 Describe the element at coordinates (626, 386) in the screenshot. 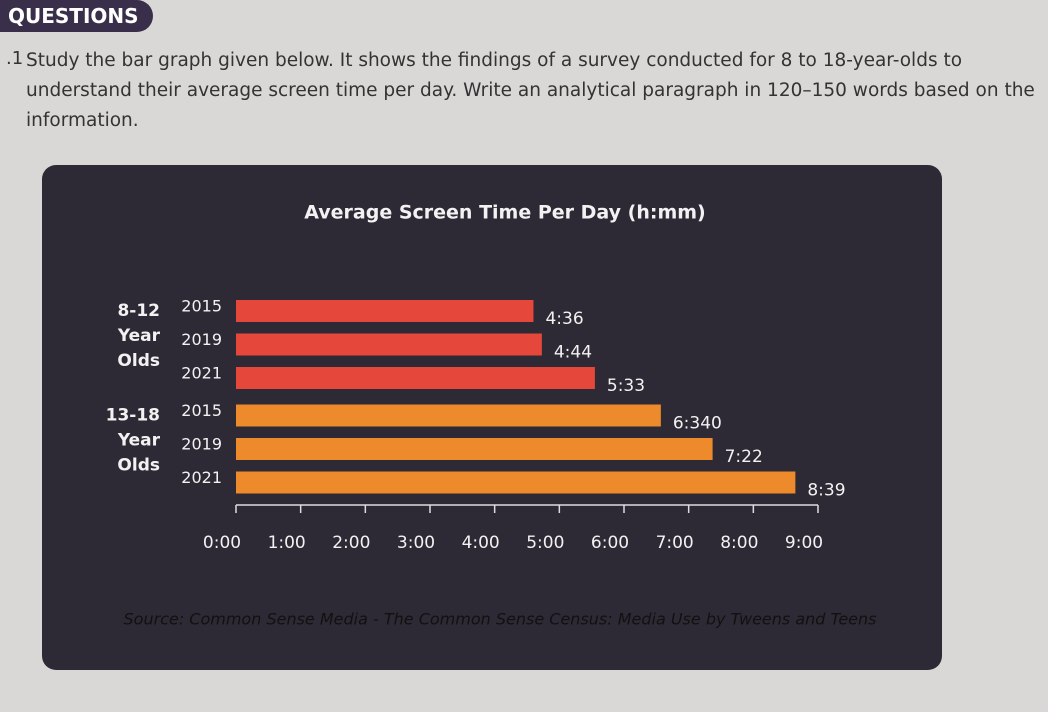

I see `value-label: 5:33` at that location.